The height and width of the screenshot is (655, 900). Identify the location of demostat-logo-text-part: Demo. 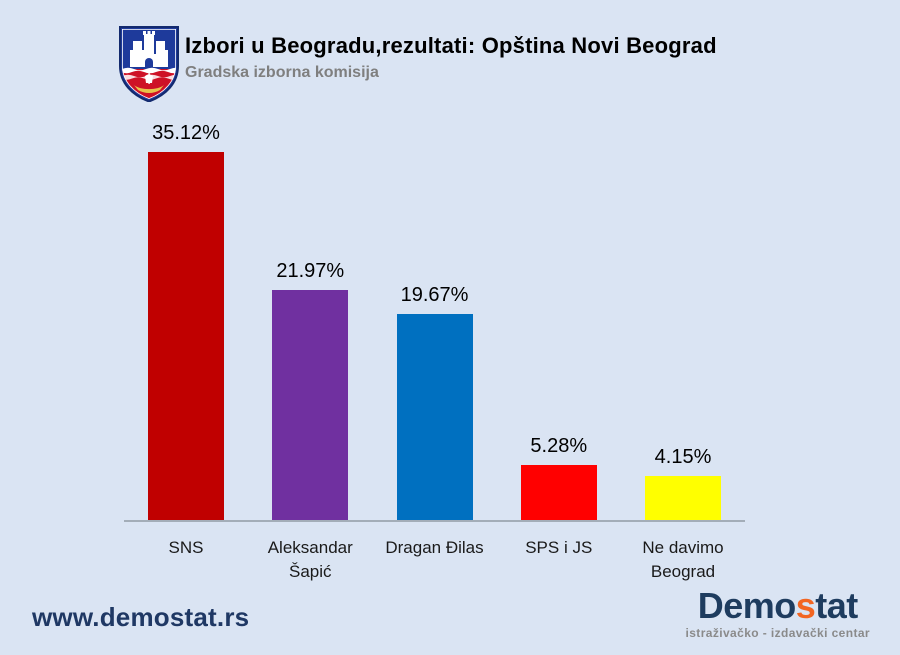
(747, 605).